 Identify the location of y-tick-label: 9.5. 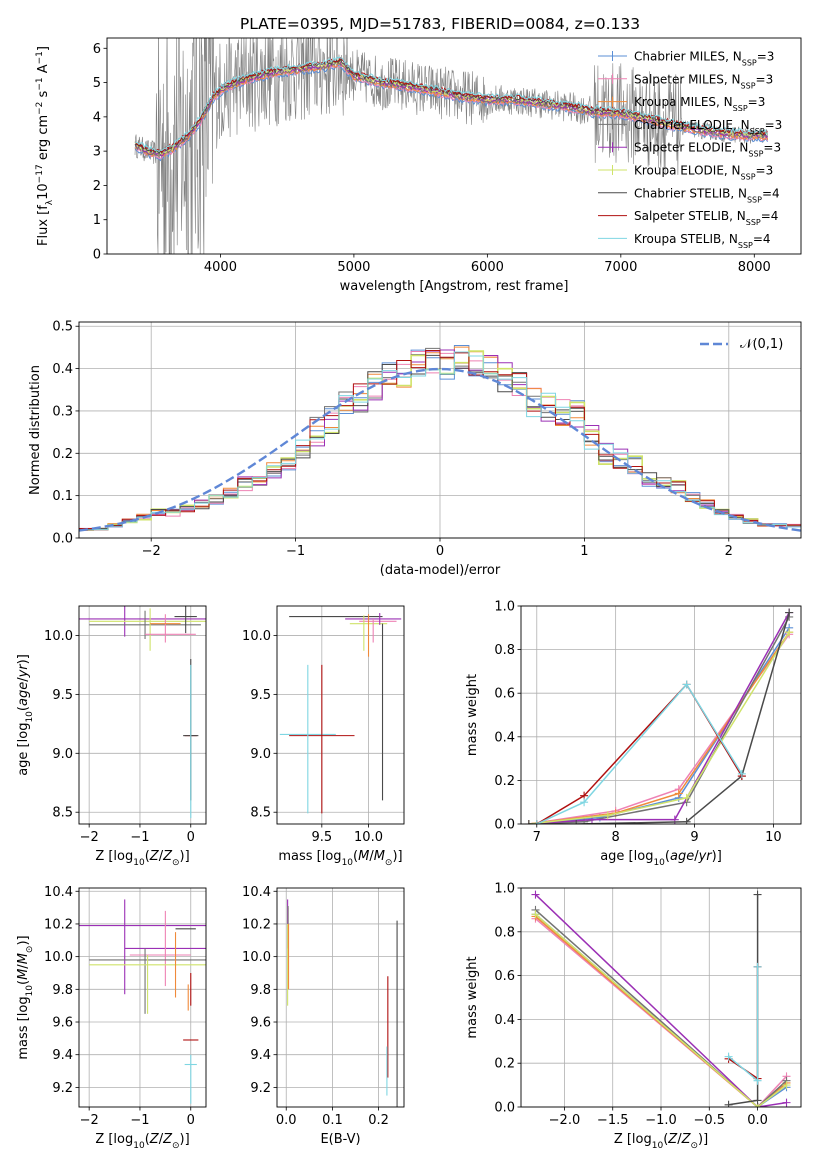
(62, 695).